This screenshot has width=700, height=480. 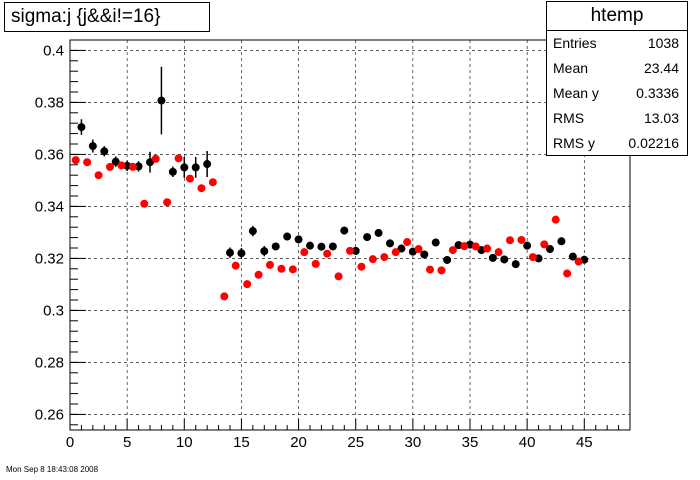 What do you see at coordinates (53, 310) in the screenshot?
I see `y-tick-label: 0.3` at bounding box center [53, 310].